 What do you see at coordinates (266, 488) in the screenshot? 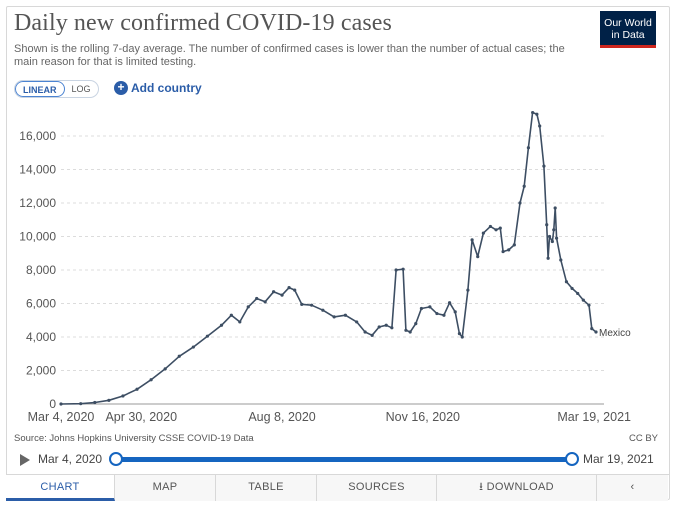
I see `tab-table: TABLE` at bounding box center [266, 488].